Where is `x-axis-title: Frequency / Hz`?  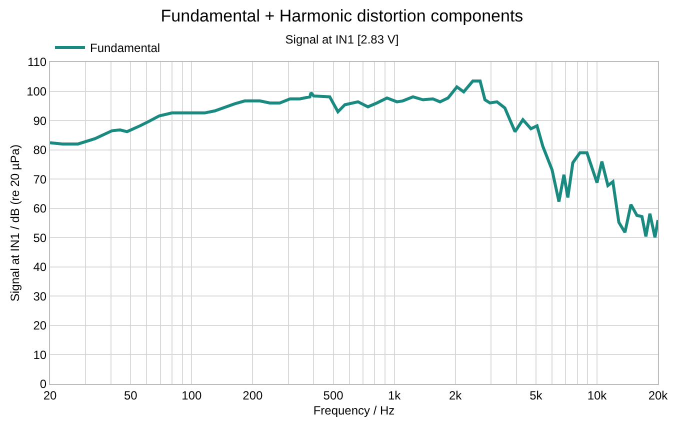
x-axis-title: Frequency / Hz is located at coordinates (354, 410).